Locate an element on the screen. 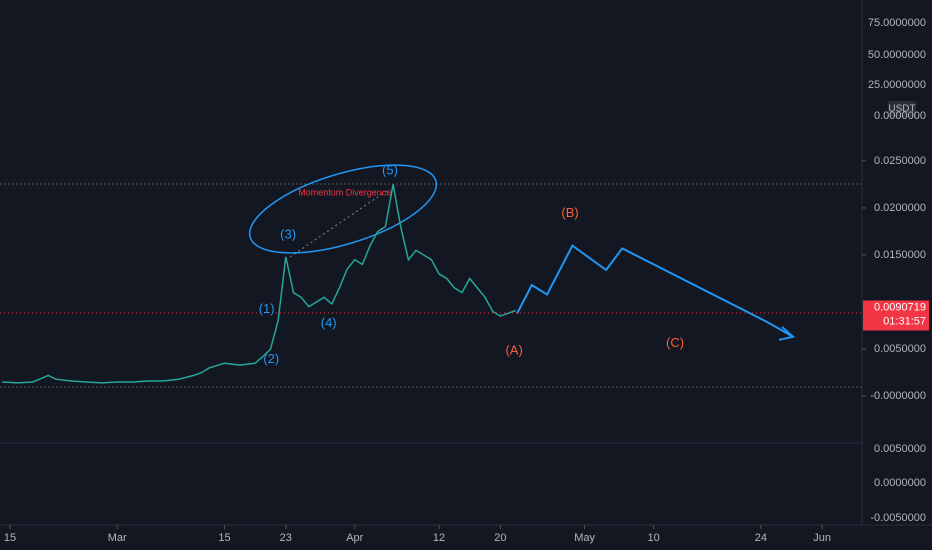  currency: USDT is located at coordinates (901, 109).